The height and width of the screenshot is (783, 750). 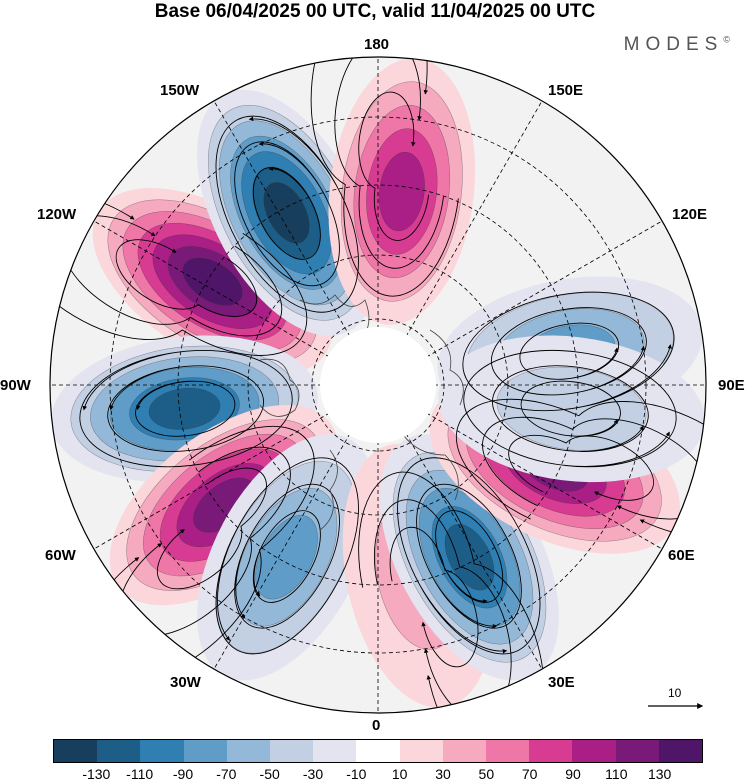 I want to click on lon-label-90e: 90E, so click(x=731, y=385).